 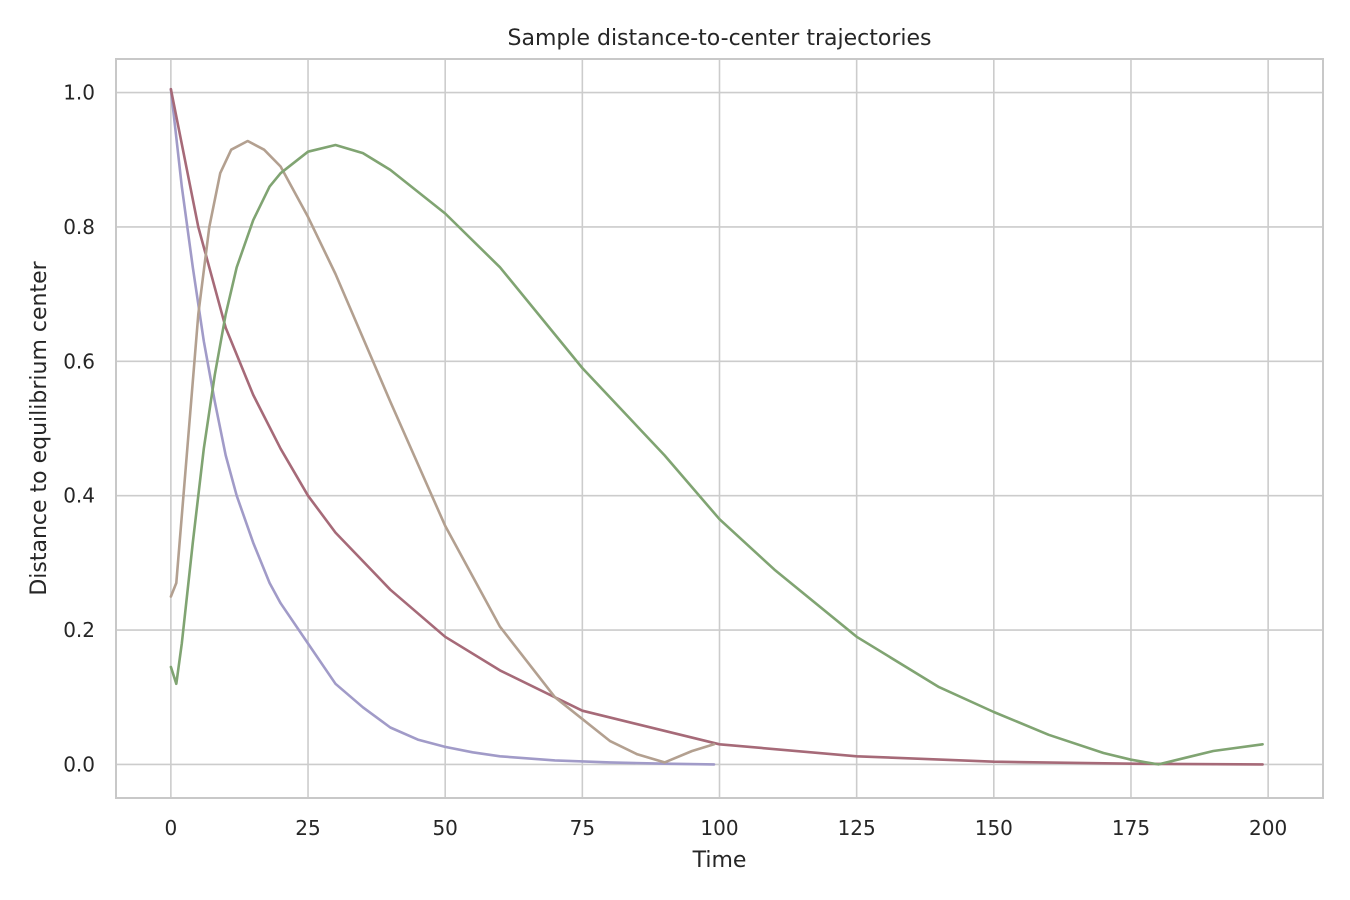 What do you see at coordinates (79, 361) in the screenshot?
I see `y-tick-label: 0.6` at bounding box center [79, 361].